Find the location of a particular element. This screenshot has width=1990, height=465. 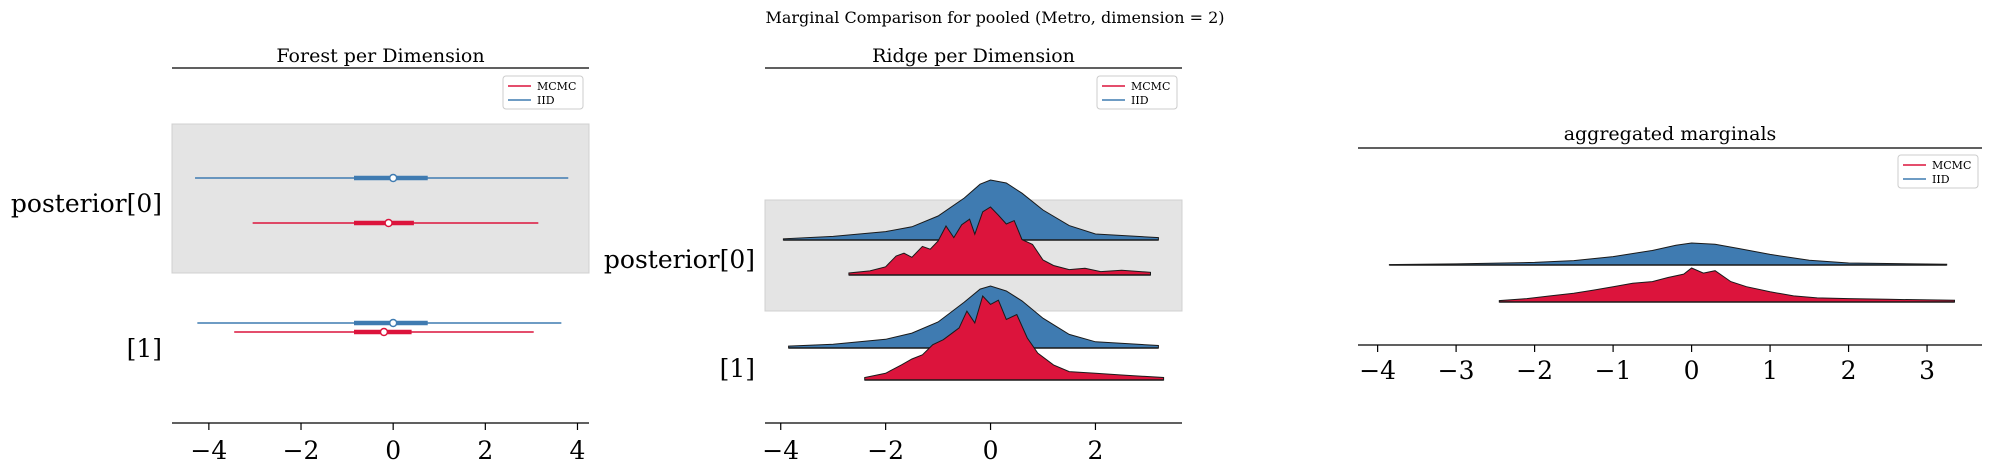

x-tick-label: 4 is located at coordinates (578, 450).